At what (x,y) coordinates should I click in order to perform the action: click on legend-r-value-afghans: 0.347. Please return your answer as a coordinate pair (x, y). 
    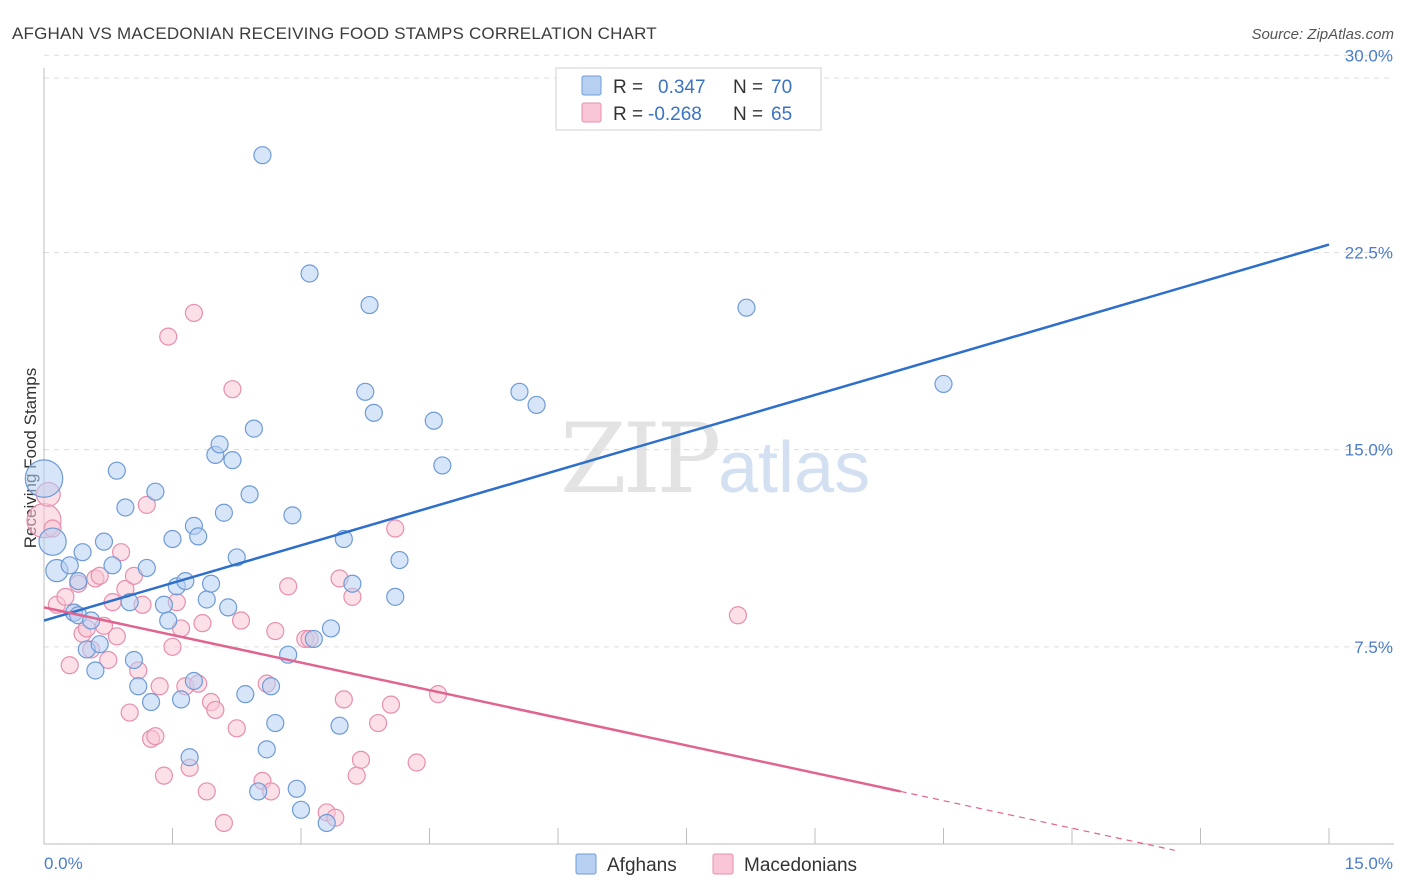
    Looking at the image, I should click on (682, 87).